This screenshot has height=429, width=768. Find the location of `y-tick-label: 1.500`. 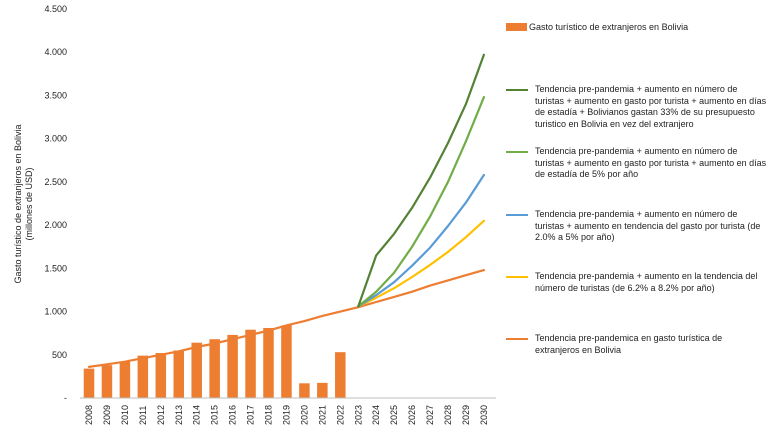

y-tick-label: 1.500 is located at coordinates (55, 268).